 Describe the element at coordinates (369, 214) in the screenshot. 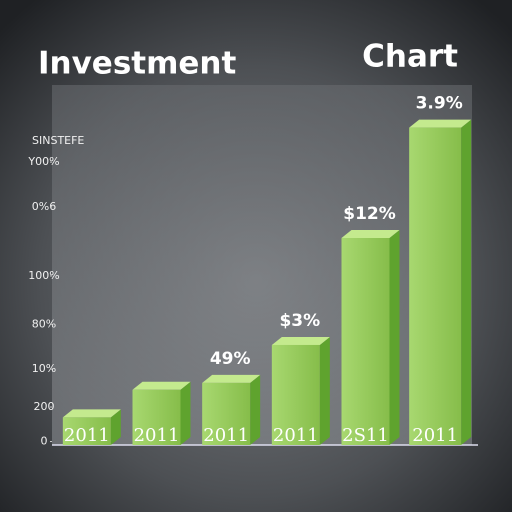

I see `value-label: $12%` at that location.